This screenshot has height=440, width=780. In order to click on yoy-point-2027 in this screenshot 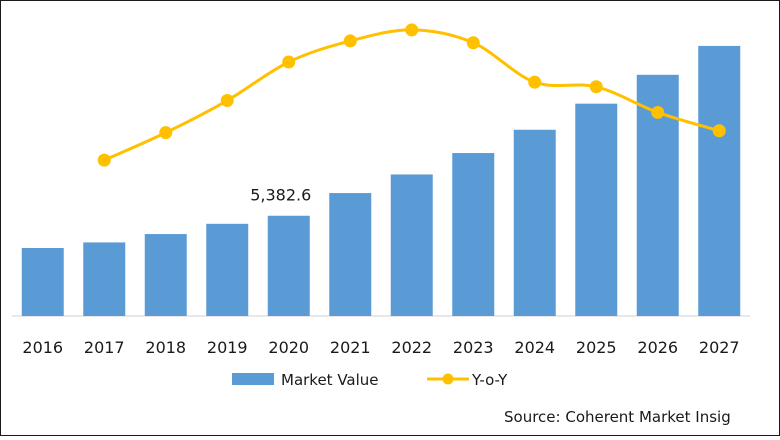, I will do `click(719, 131)`.